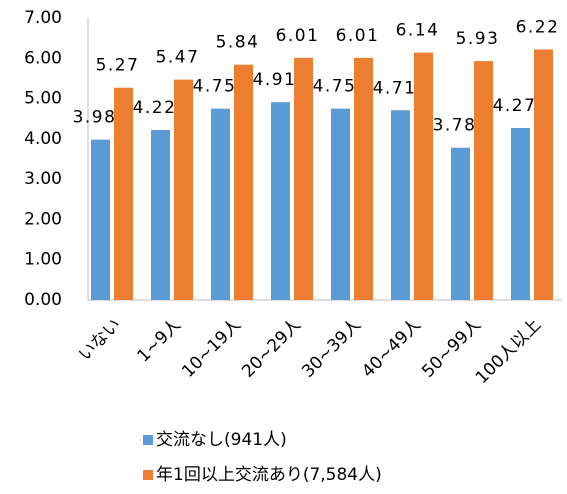  I want to click on legend-label: 年1回以上交流あり(7,584人), so click(269, 475).